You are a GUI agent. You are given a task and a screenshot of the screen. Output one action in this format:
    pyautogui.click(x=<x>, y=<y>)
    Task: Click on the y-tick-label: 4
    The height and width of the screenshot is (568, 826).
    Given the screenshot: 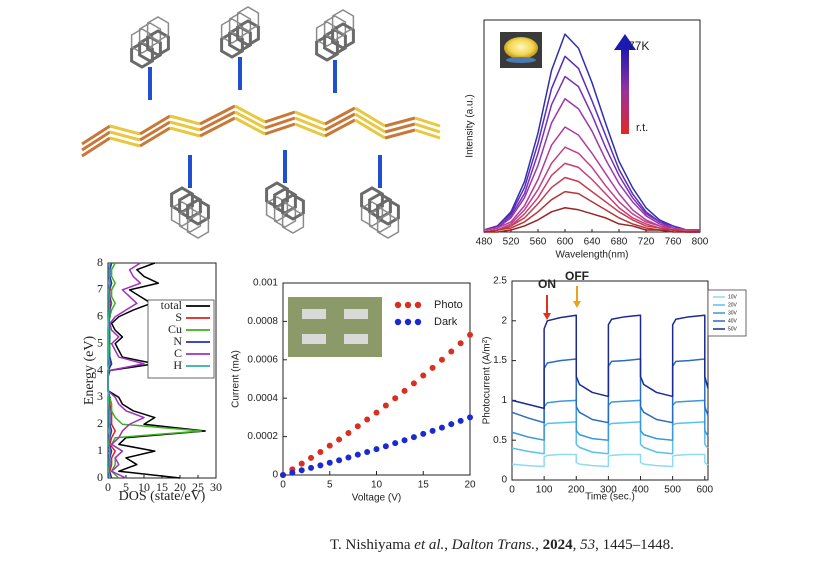 What is the action you would take?
    pyautogui.click(x=100, y=369)
    